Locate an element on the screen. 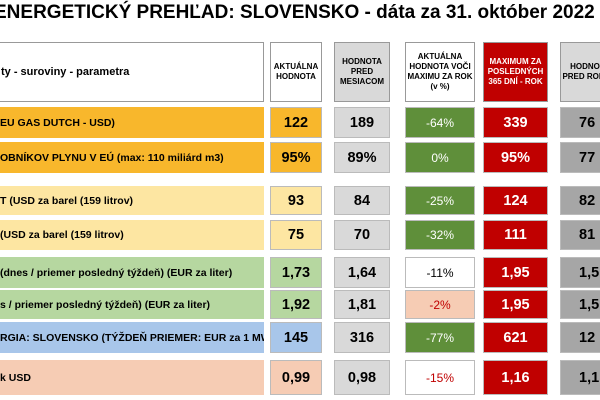  value-cell: 93 is located at coordinates (296, 200).